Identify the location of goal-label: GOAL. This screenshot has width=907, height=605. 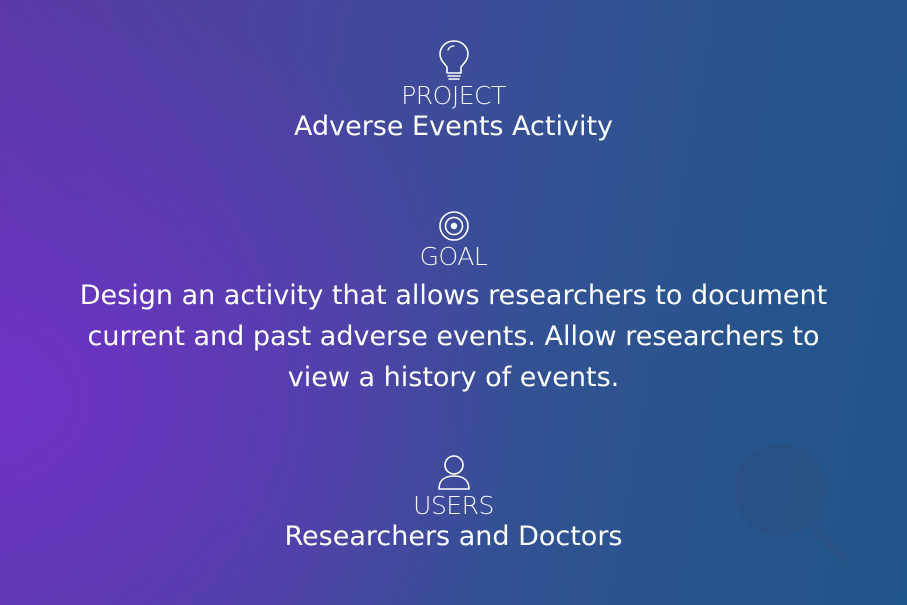
(453, 256).